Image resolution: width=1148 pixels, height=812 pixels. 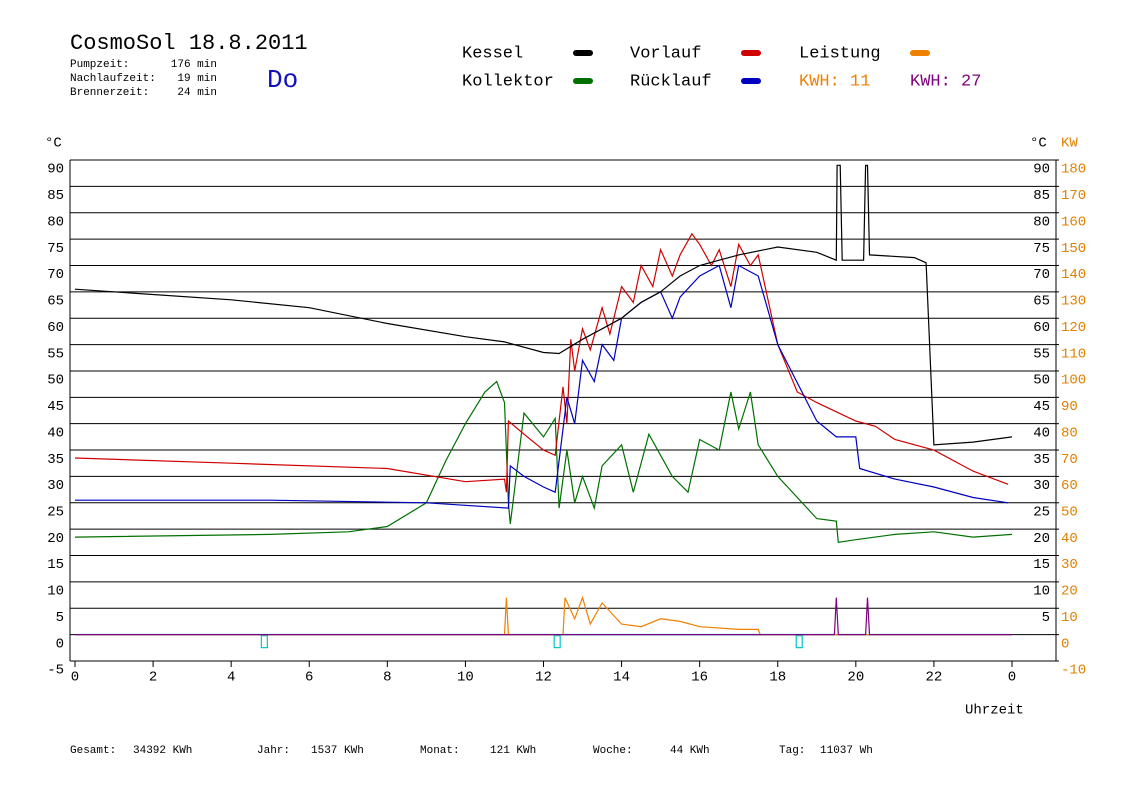 I want to click on y2-tick-label: 110, so click(x=1073, y=354).